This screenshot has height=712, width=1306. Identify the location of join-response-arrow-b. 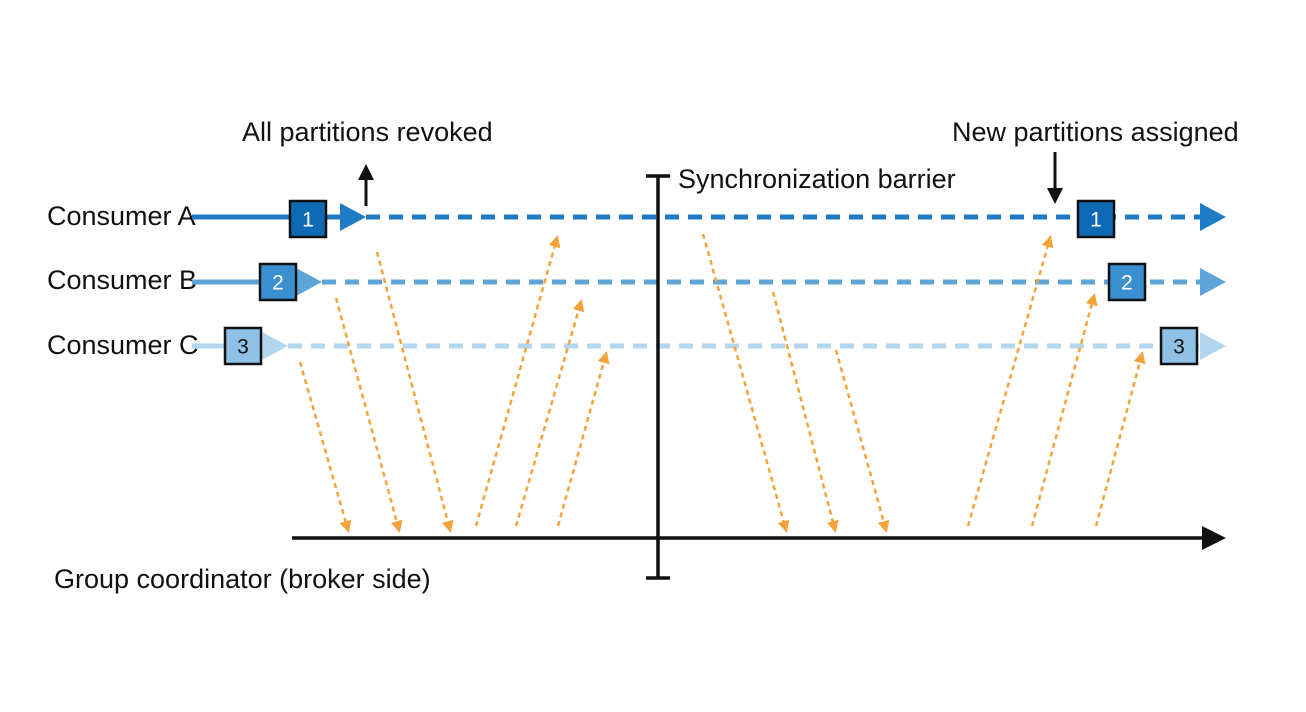
(549, 413).